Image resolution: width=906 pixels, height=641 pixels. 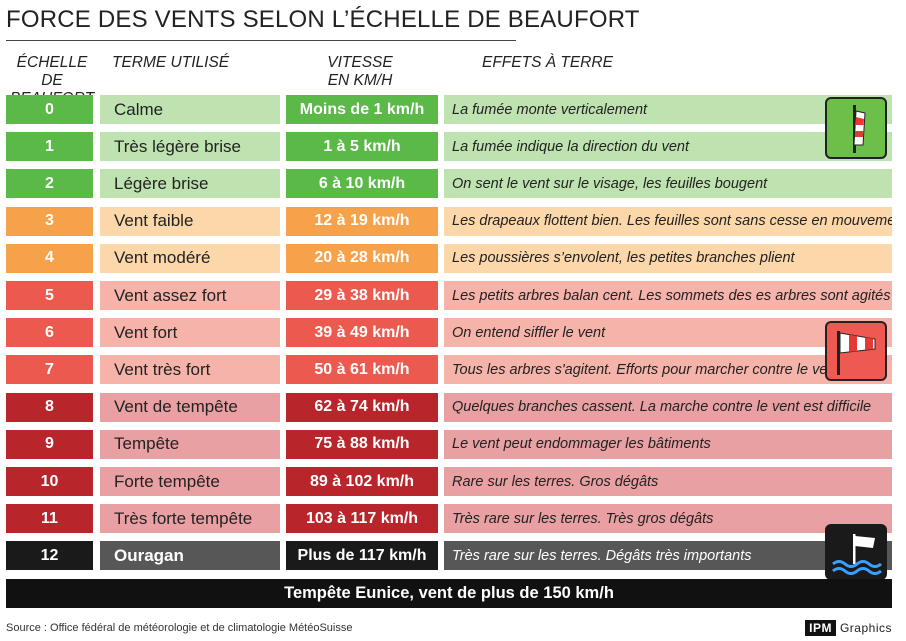 I want to click on land-effect: Rare sur les terres. Gros dégâts, so click(x=668, y=481).